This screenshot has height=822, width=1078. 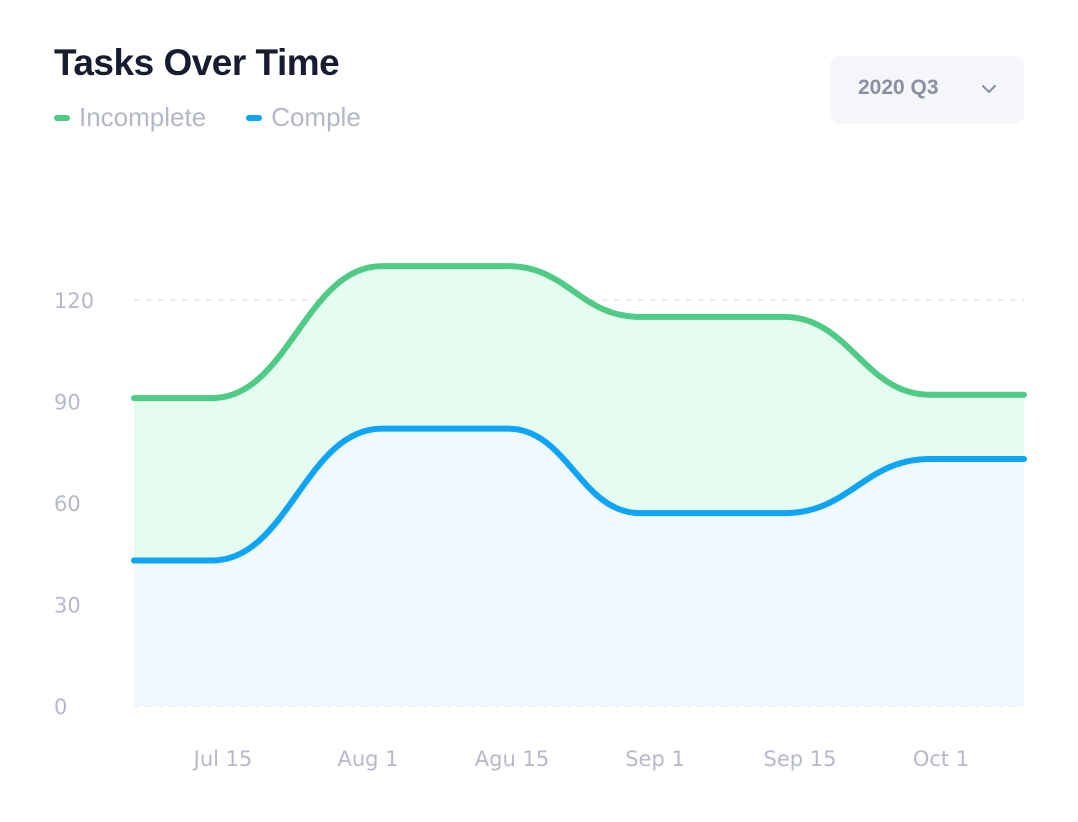 I want to click on x-axis-ticks: Jul 15 Aug 1 Agu 15 Sep 1 Sep 15 Oct 1, so click(x=581, y=759).